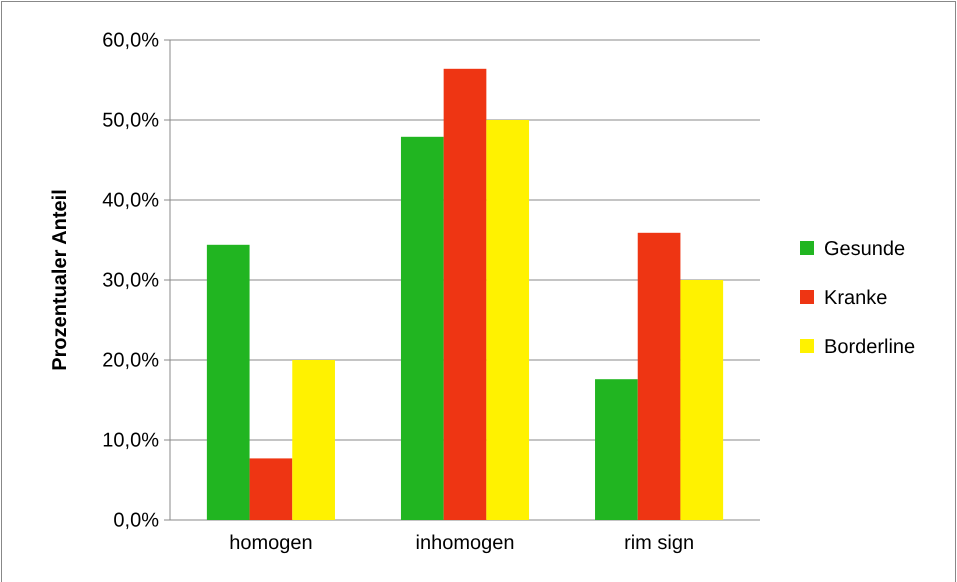  I want to click on y-tick-label: 40,0%, so click(131, 200).